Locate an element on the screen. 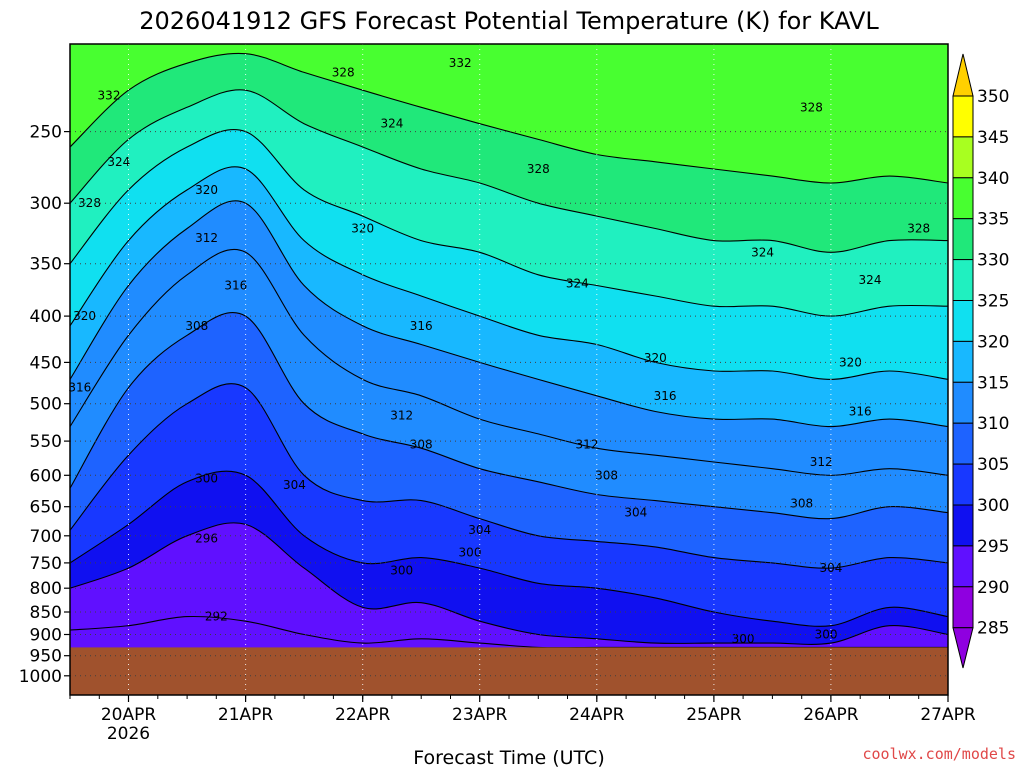  y-tick-label: 900 is located at coordinates (46, 636).